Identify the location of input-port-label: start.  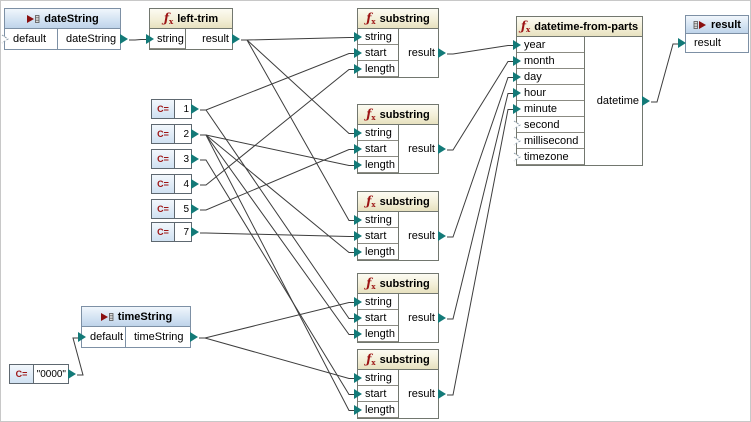
(376, 52).